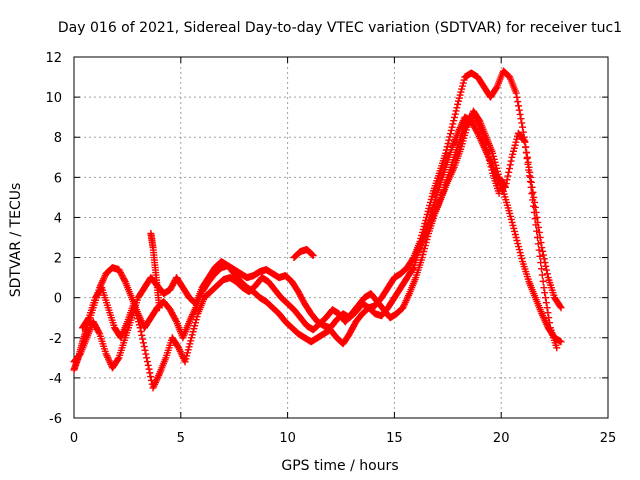 This screenshot has width=640, height=480. Describe the element at coordinates (58, 138) in the screenshot. I see `y-tick-label: 8` at that location.